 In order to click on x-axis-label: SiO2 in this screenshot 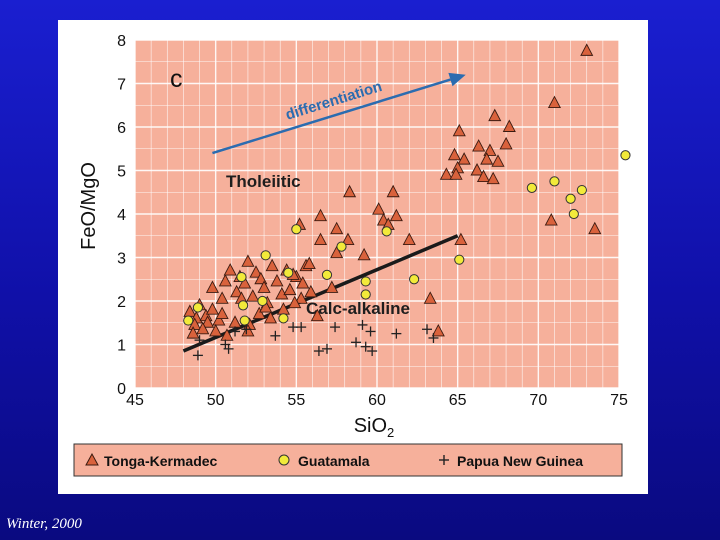, I will do `click(374, 427)`.